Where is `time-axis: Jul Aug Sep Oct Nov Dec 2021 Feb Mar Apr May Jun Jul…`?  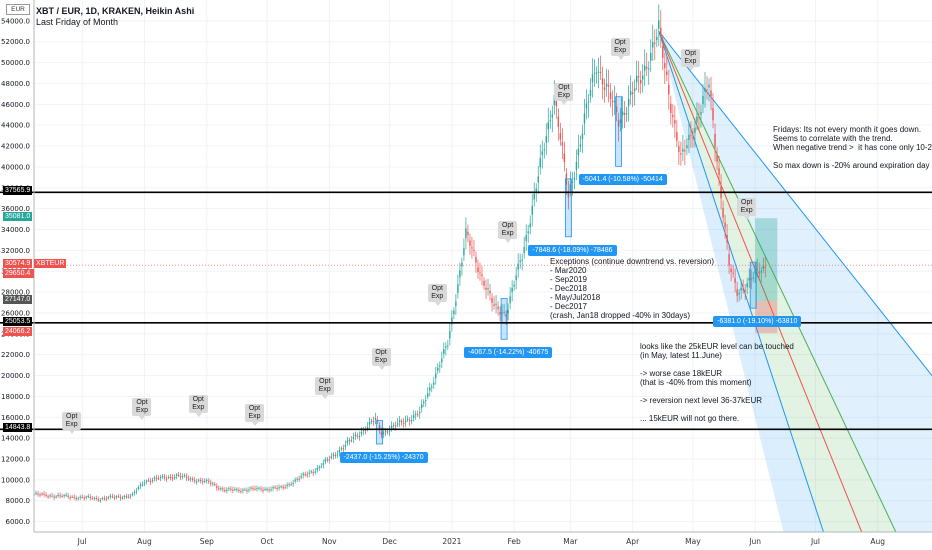
time-axis: Jul Aug Sep Oct Nov Dec 2021 Feb Mar Apr May Jun Jul… is located at coordinates (483, 538).